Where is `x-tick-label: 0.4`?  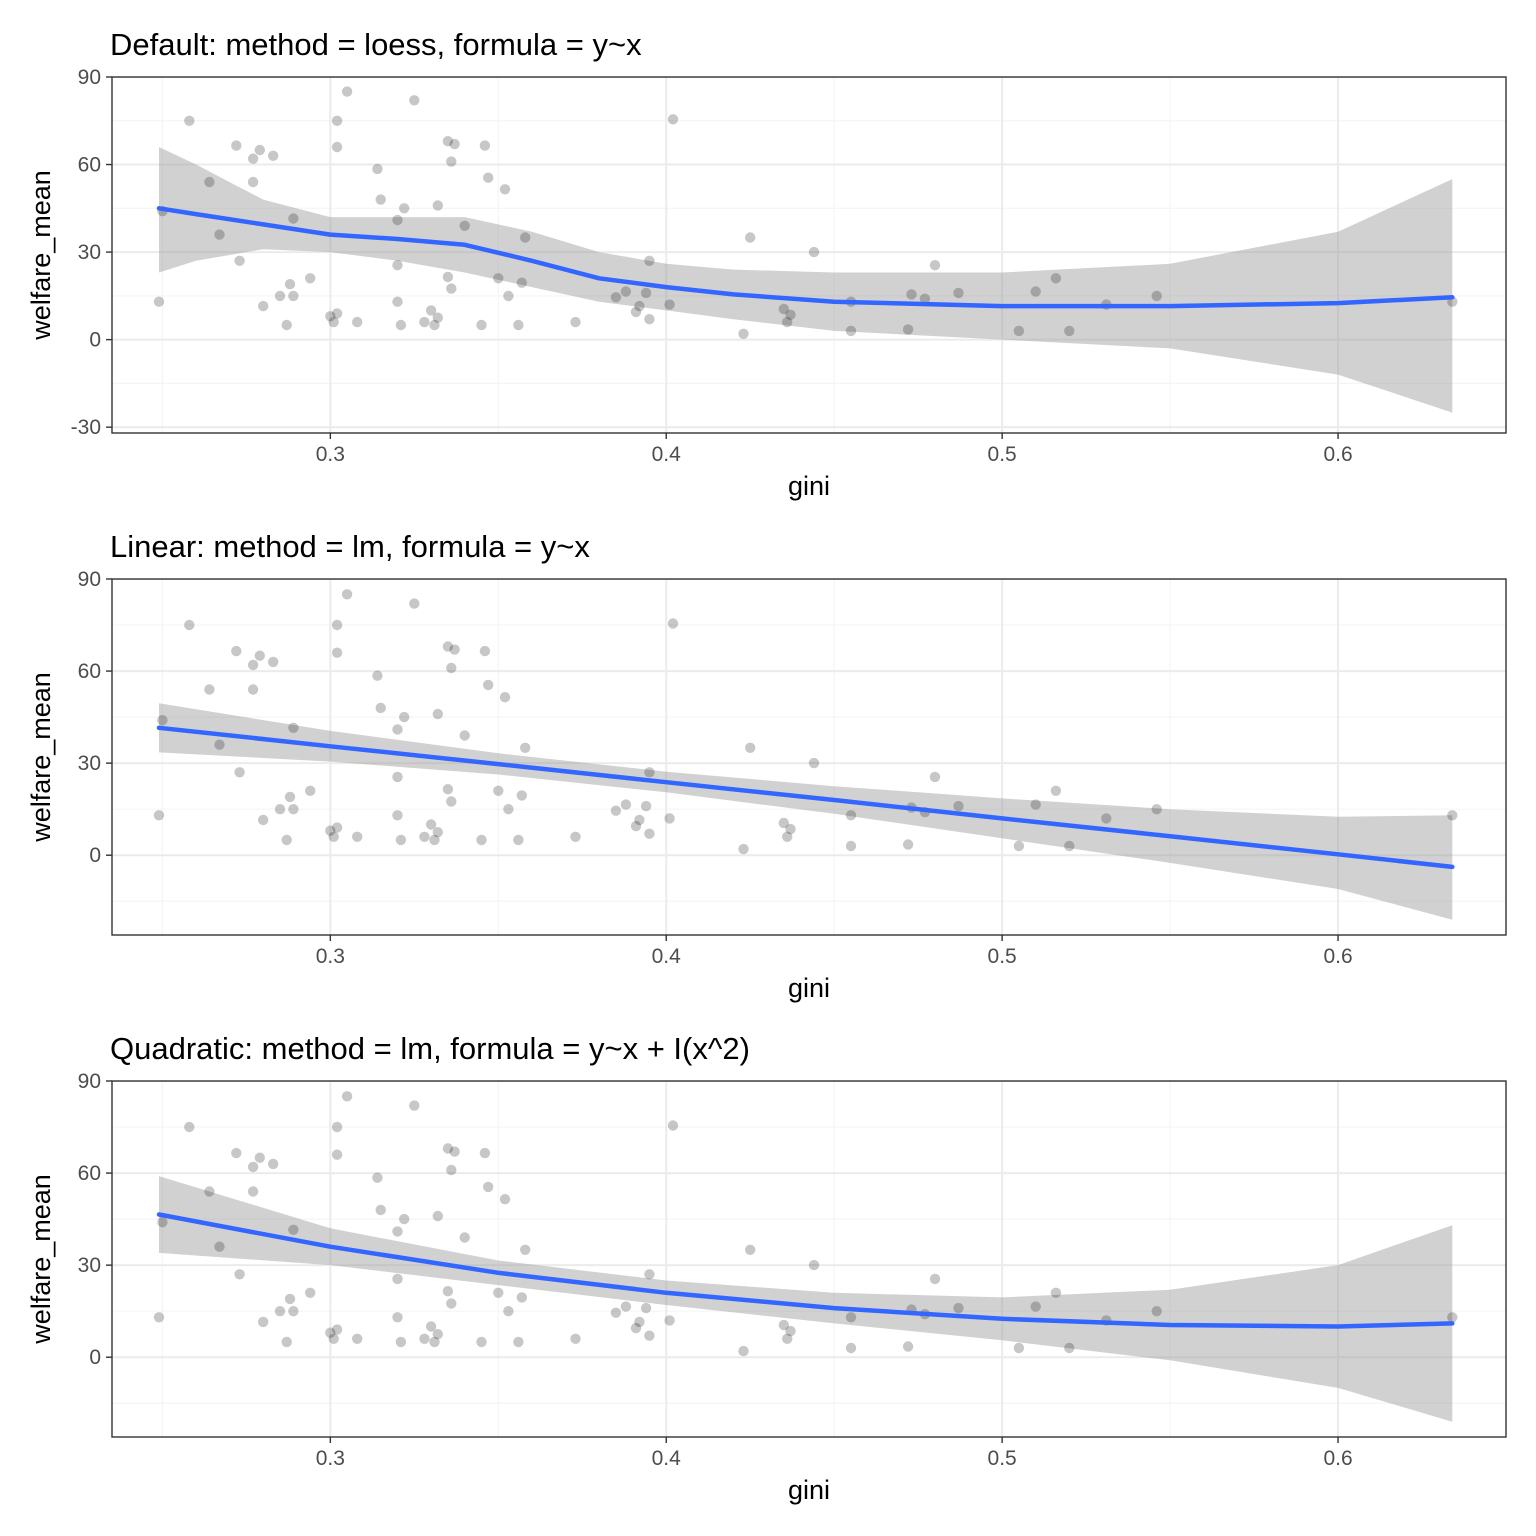 x-tick-label: 0.4 is located at coordinates (667, 1458).